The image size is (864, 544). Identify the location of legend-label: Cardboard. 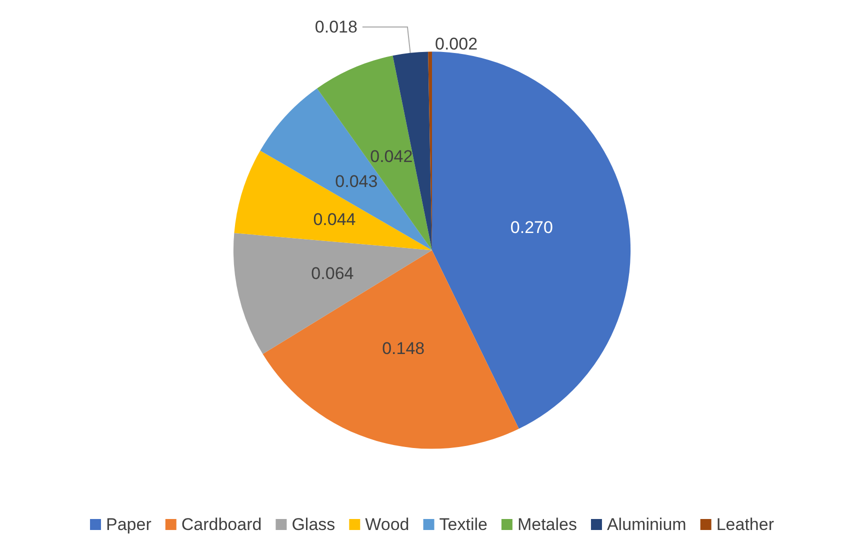
(221, 524).